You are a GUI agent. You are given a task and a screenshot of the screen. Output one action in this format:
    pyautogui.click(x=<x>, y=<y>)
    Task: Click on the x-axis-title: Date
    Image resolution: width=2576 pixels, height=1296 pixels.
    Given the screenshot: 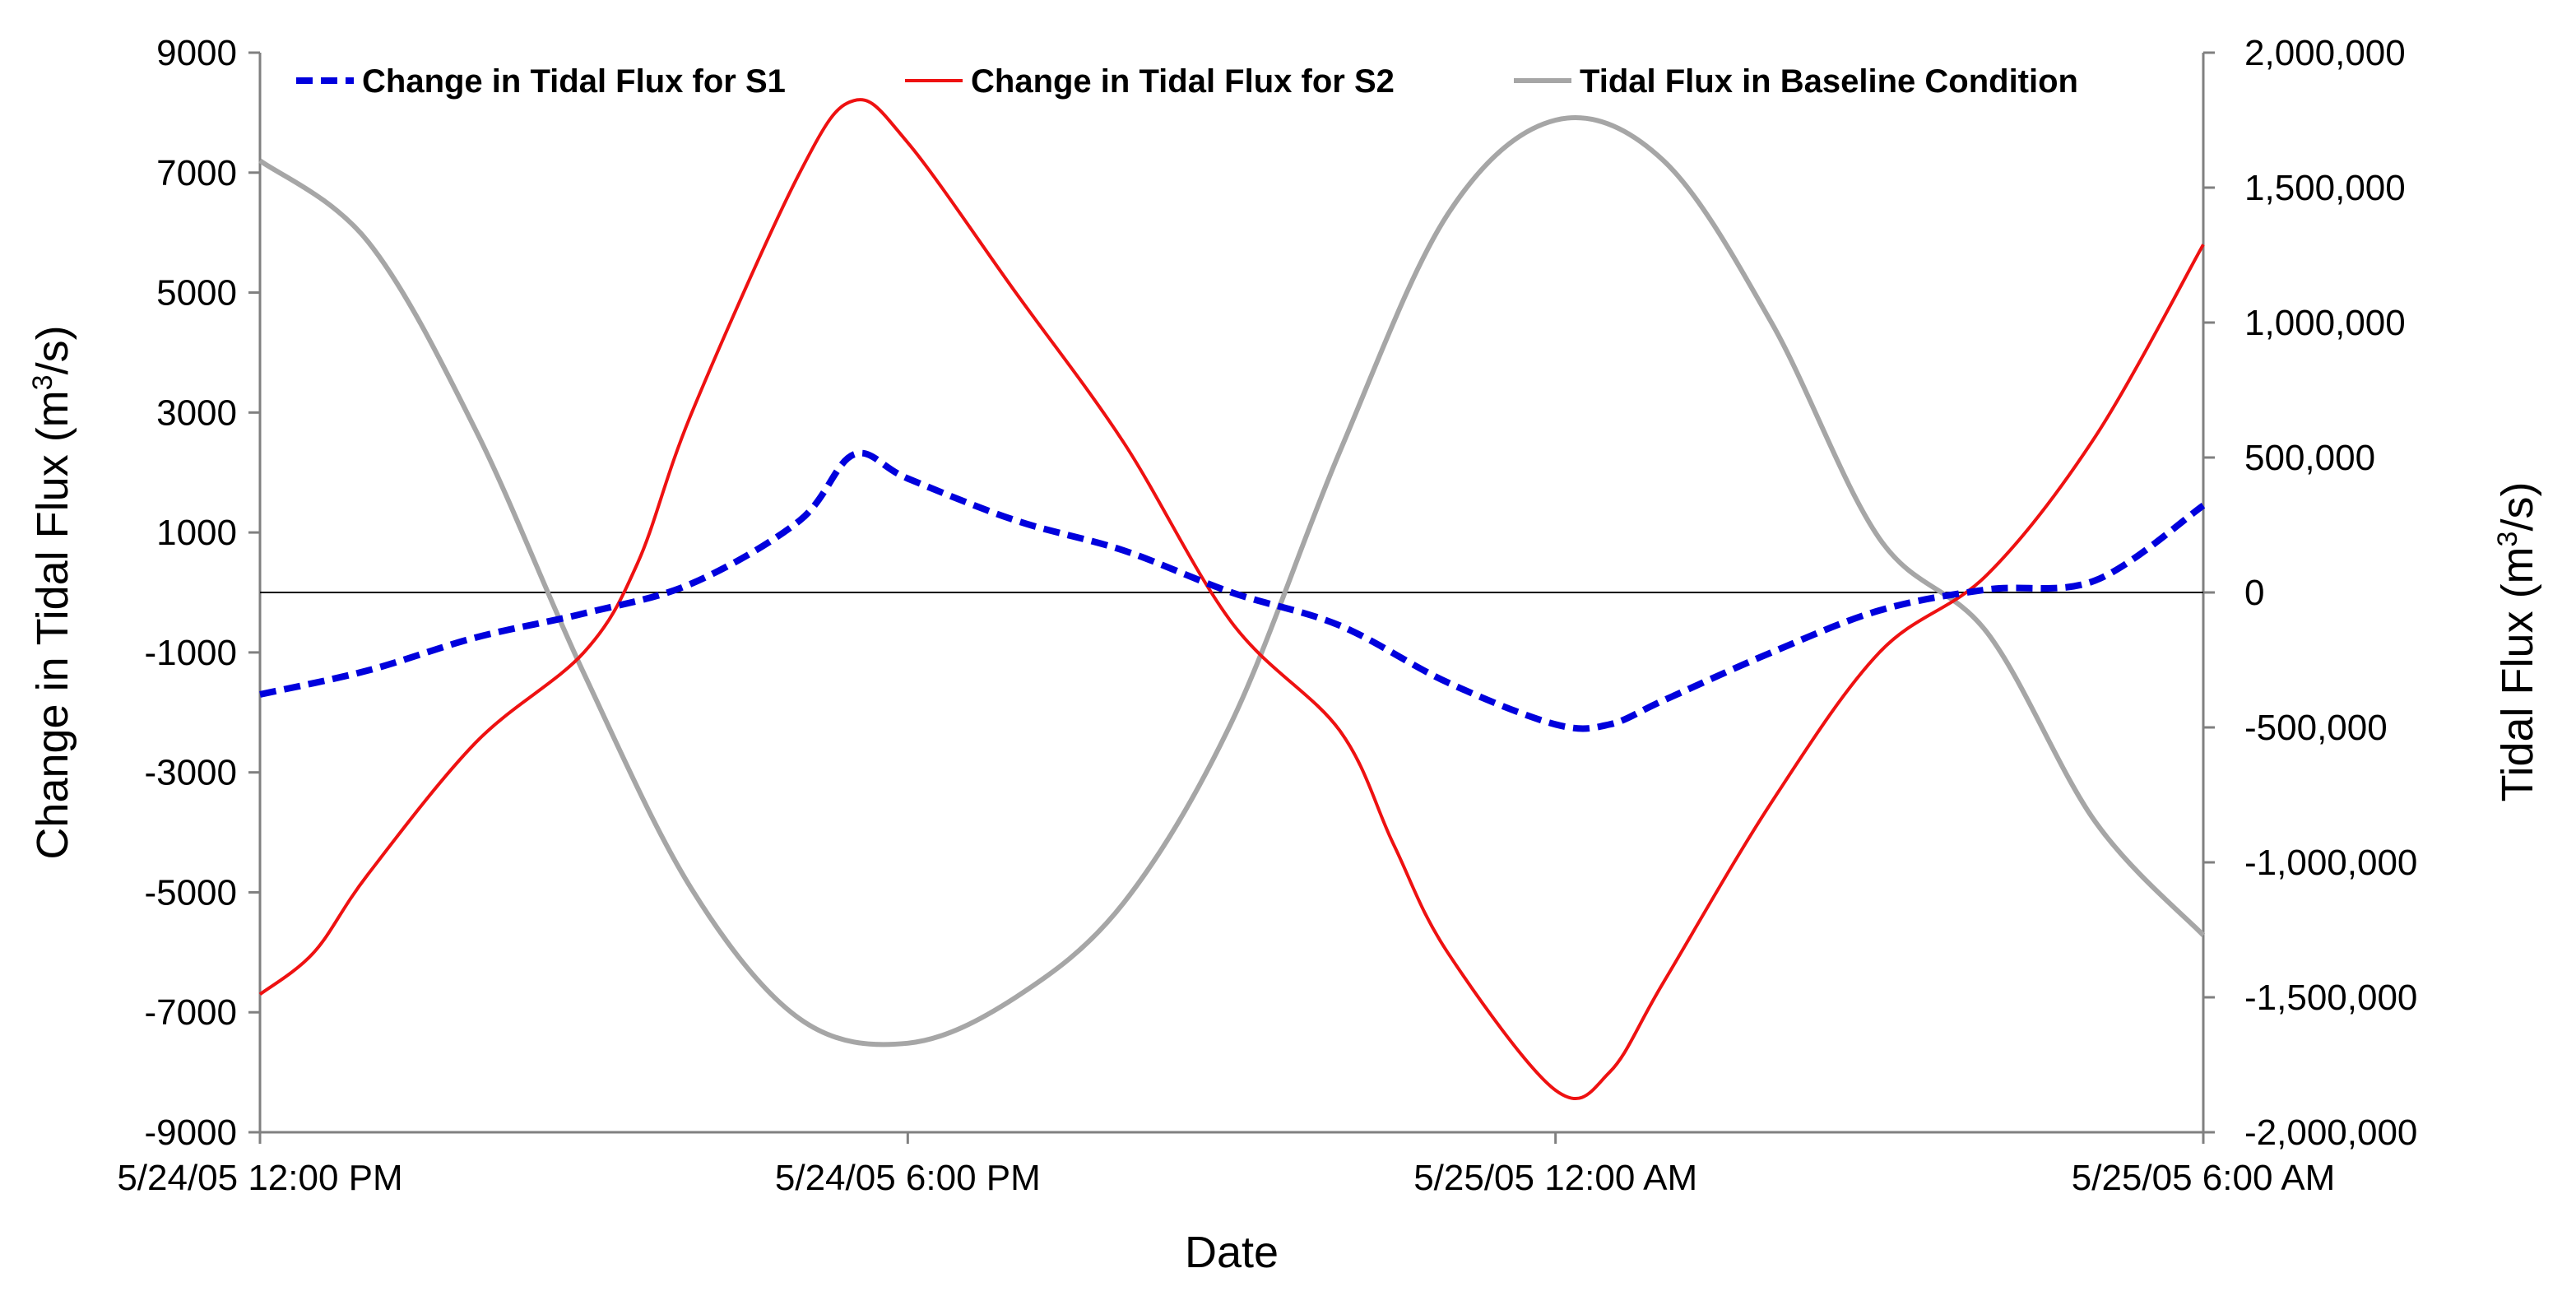 What is the action you would take?
    pyautogui.click(x=1232, y=1252)
    